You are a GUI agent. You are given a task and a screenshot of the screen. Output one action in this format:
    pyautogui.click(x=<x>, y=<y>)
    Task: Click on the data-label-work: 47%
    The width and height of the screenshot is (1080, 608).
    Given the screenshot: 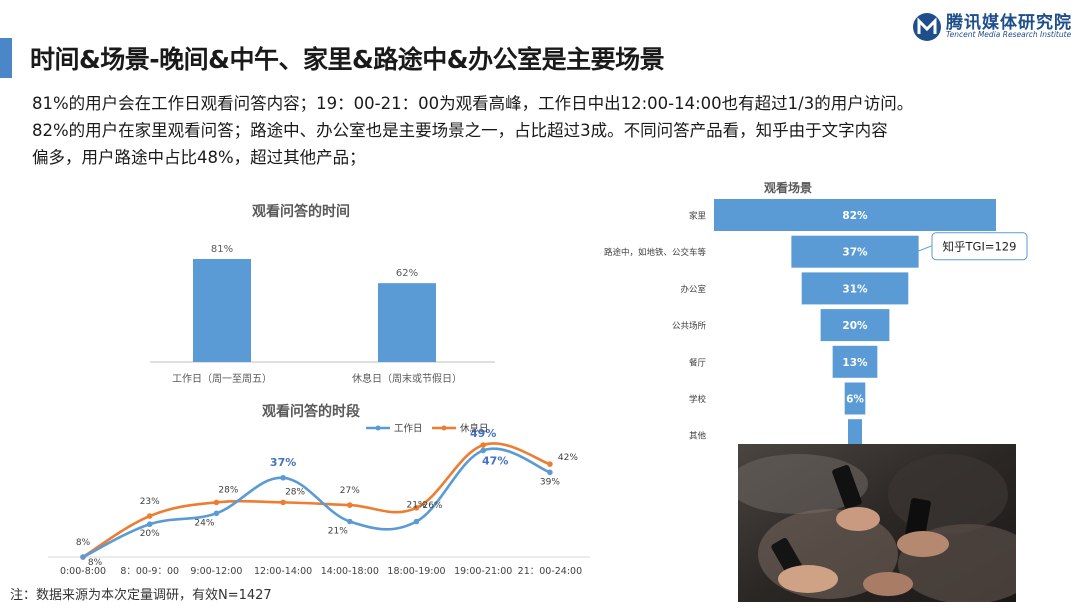 What is the action you would take?
    pyautogui.click(x=495, y=460)
    